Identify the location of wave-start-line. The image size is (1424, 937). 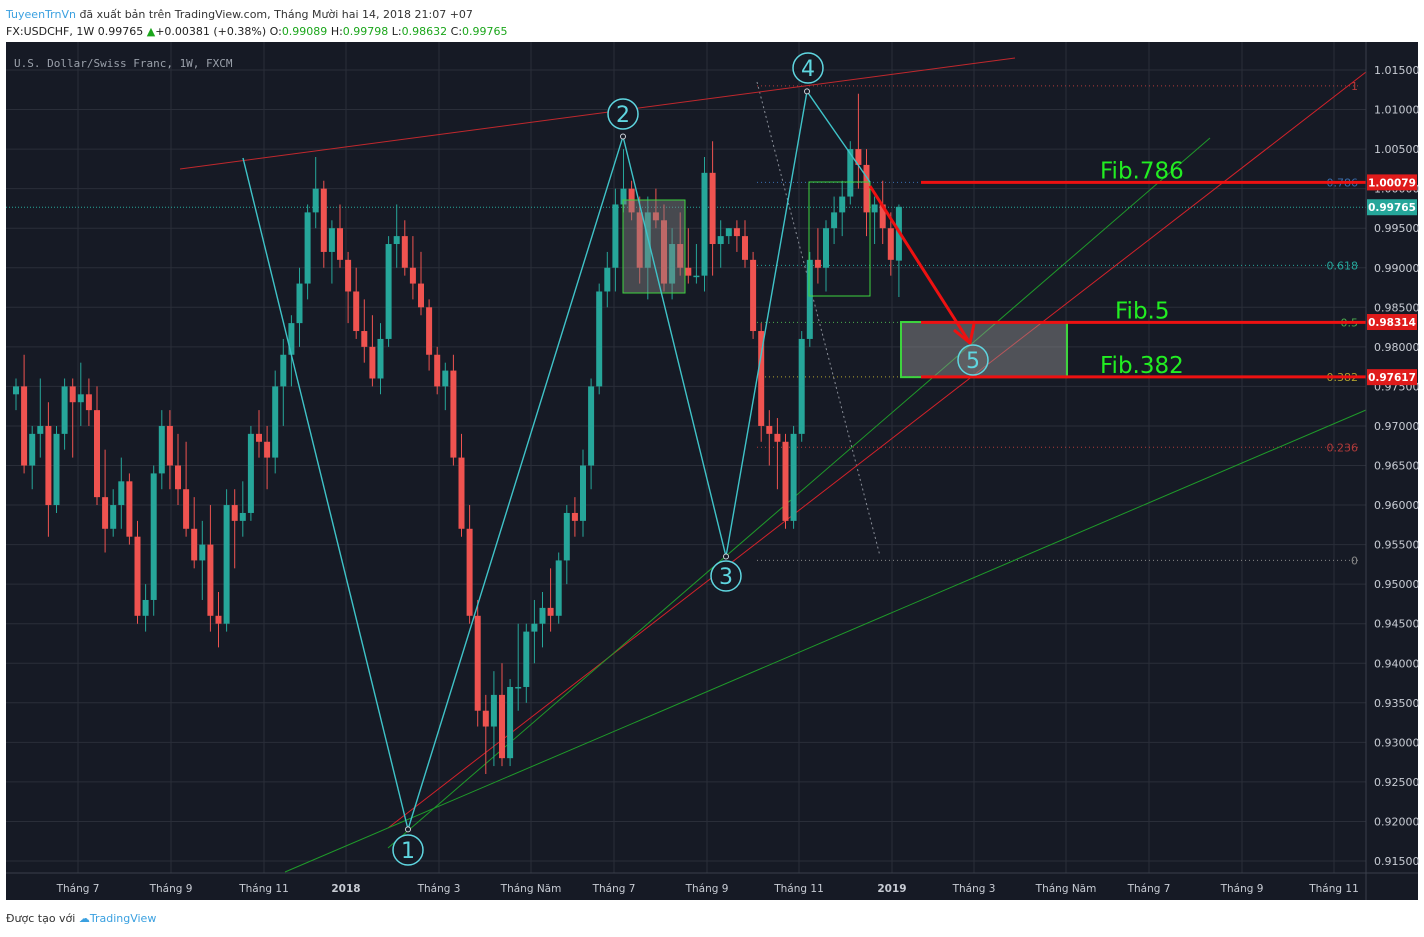
(325, 493).